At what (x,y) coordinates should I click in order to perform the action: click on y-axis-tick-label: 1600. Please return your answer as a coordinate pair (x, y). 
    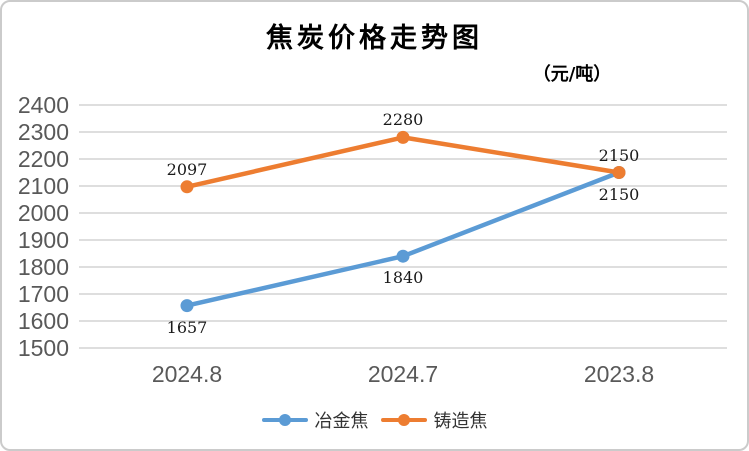
    Looking at the image, I should click on (43, 321).